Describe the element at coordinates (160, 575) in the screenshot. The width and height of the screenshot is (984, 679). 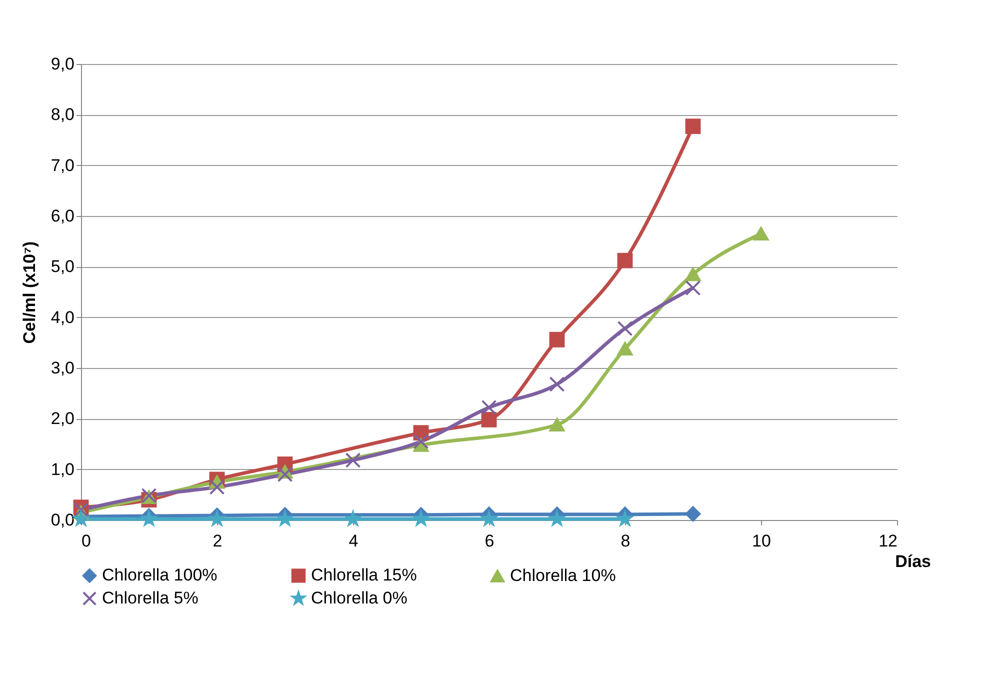
I see `legend-label: Chlorella 100%` at that location.